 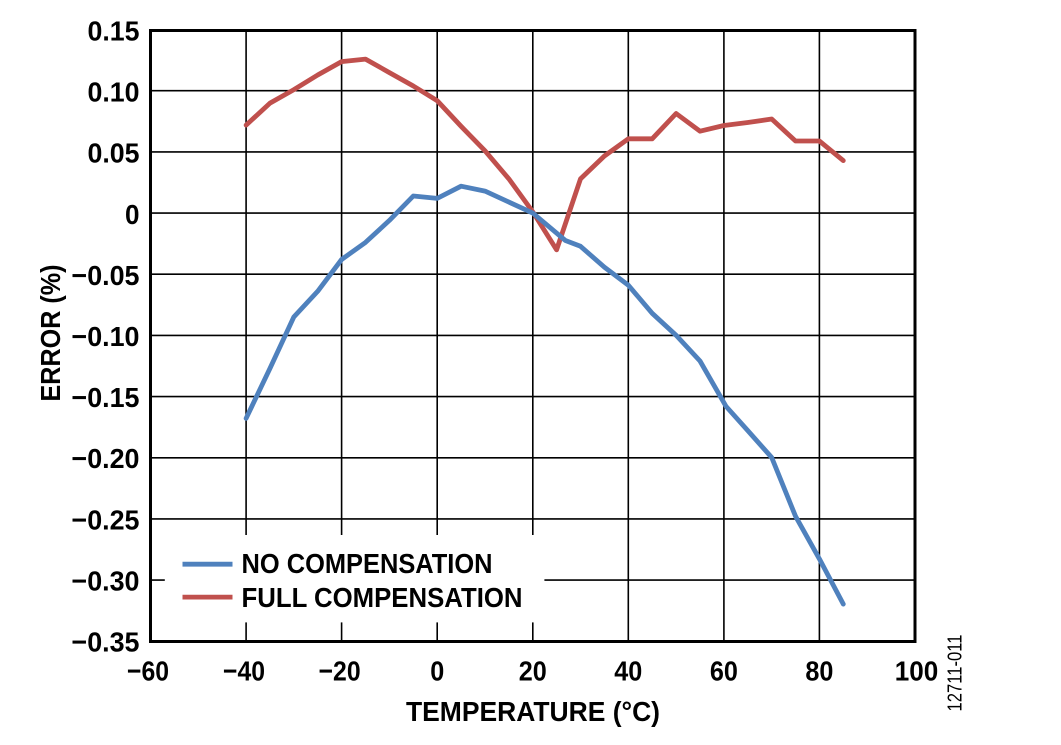 I want to click on svg-text: FULL COMPENSATION, so click(x=382, y=597).